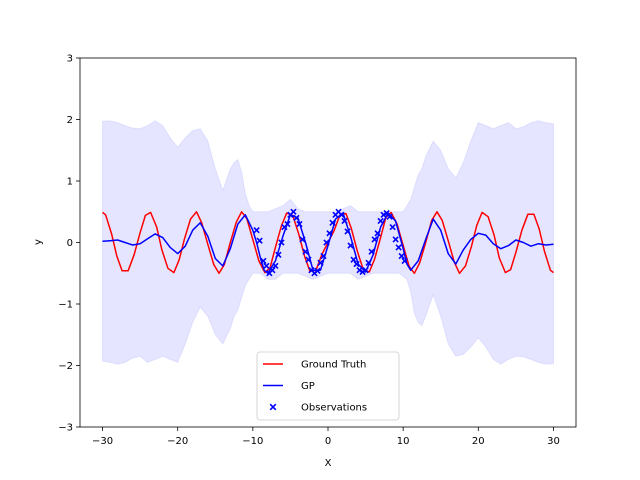 This screenshot has height=480, width=640. Describe the element at coordinates (102, 441) in the screenshot. I see `x-tick-label: −30` at that location.